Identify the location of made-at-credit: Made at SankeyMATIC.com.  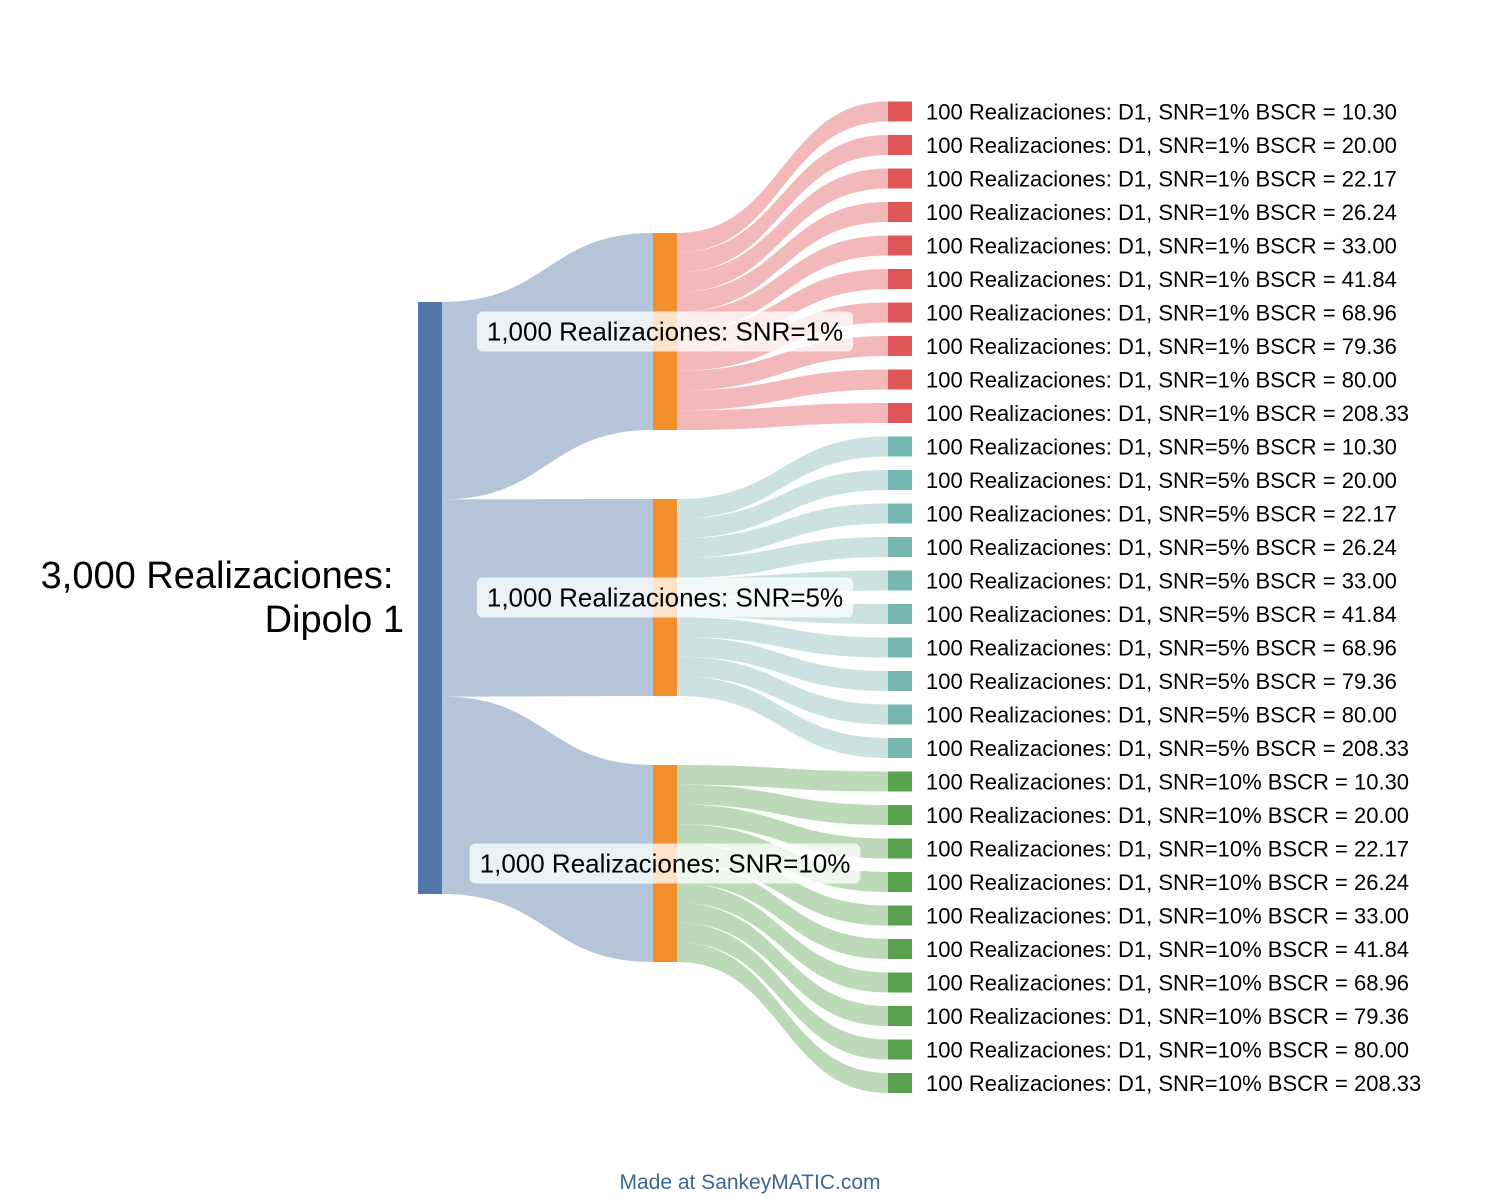
(749, 1182).